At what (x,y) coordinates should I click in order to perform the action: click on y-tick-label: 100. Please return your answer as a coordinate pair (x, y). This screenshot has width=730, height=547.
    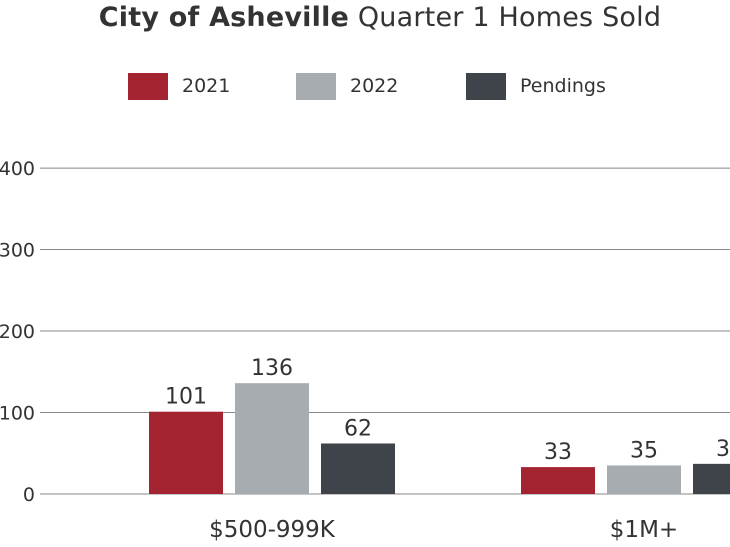
    Looking at the image, I should click on (17, 414).